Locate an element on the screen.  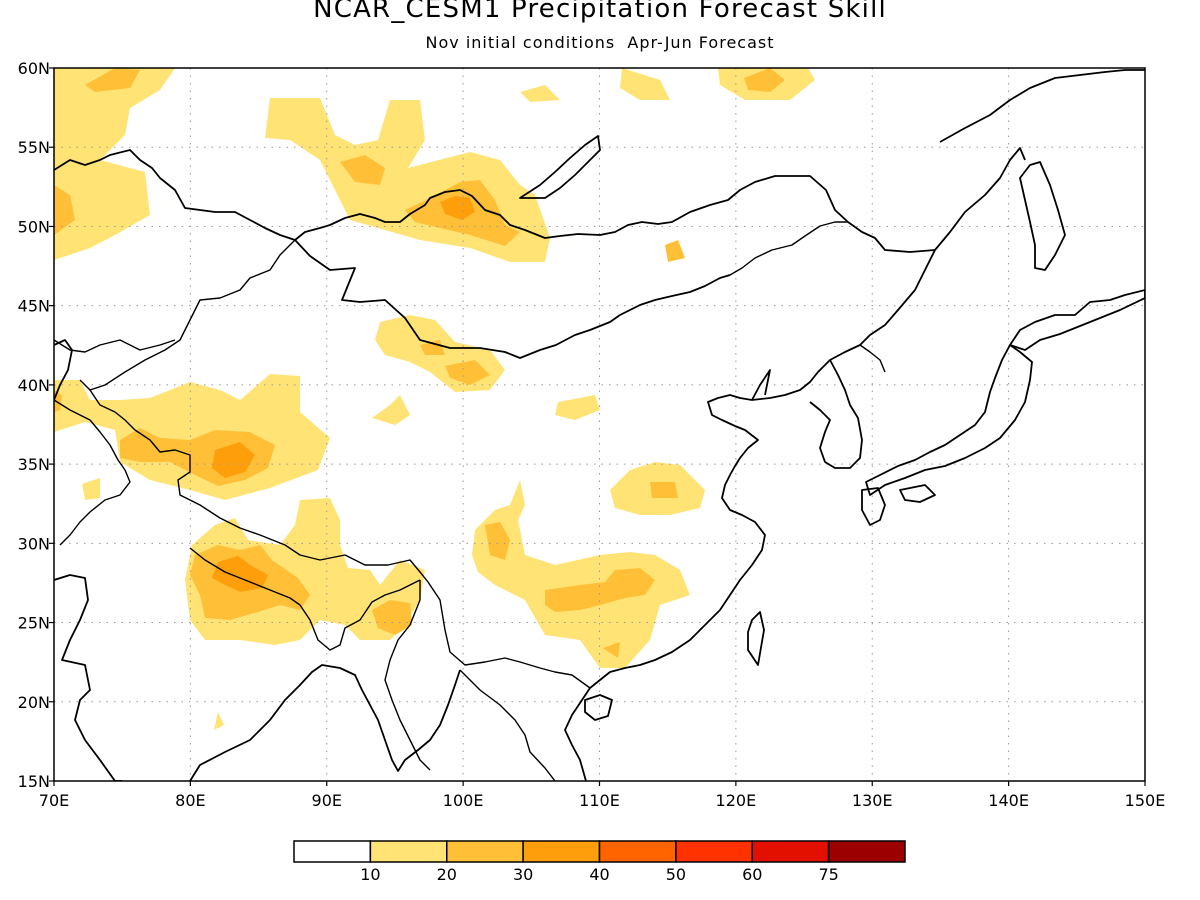
coastline-mongolia-south is located at coordinates (512, 299).